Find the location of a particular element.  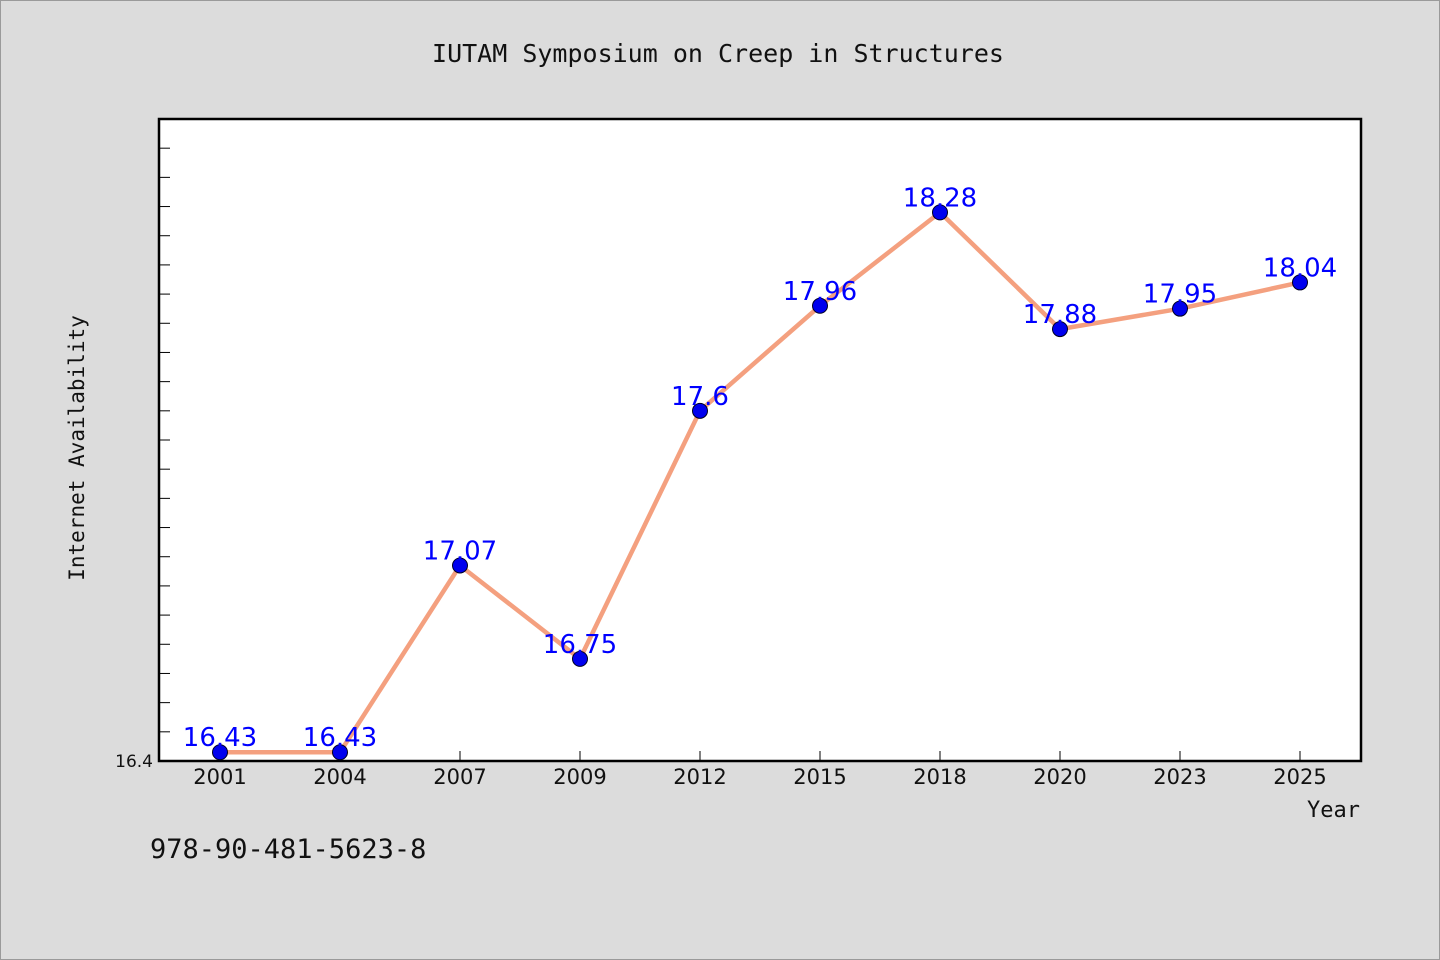

x-axis-ticks: 2001 2004 2007 2009 2012 2015 2018 2020 2023 2025 is located at coordinates (760, 770).